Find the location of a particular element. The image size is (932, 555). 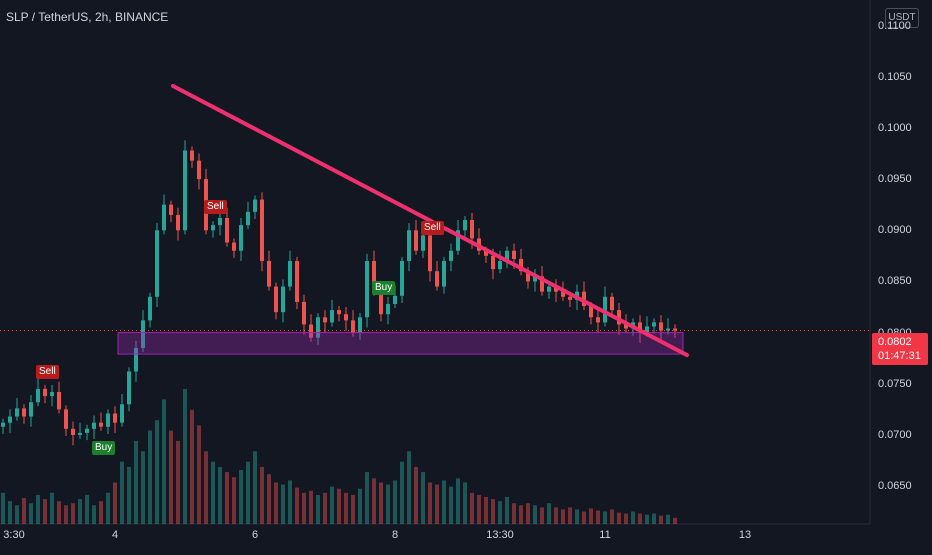

currency-button: USDT is located at coordinates (902, 18).